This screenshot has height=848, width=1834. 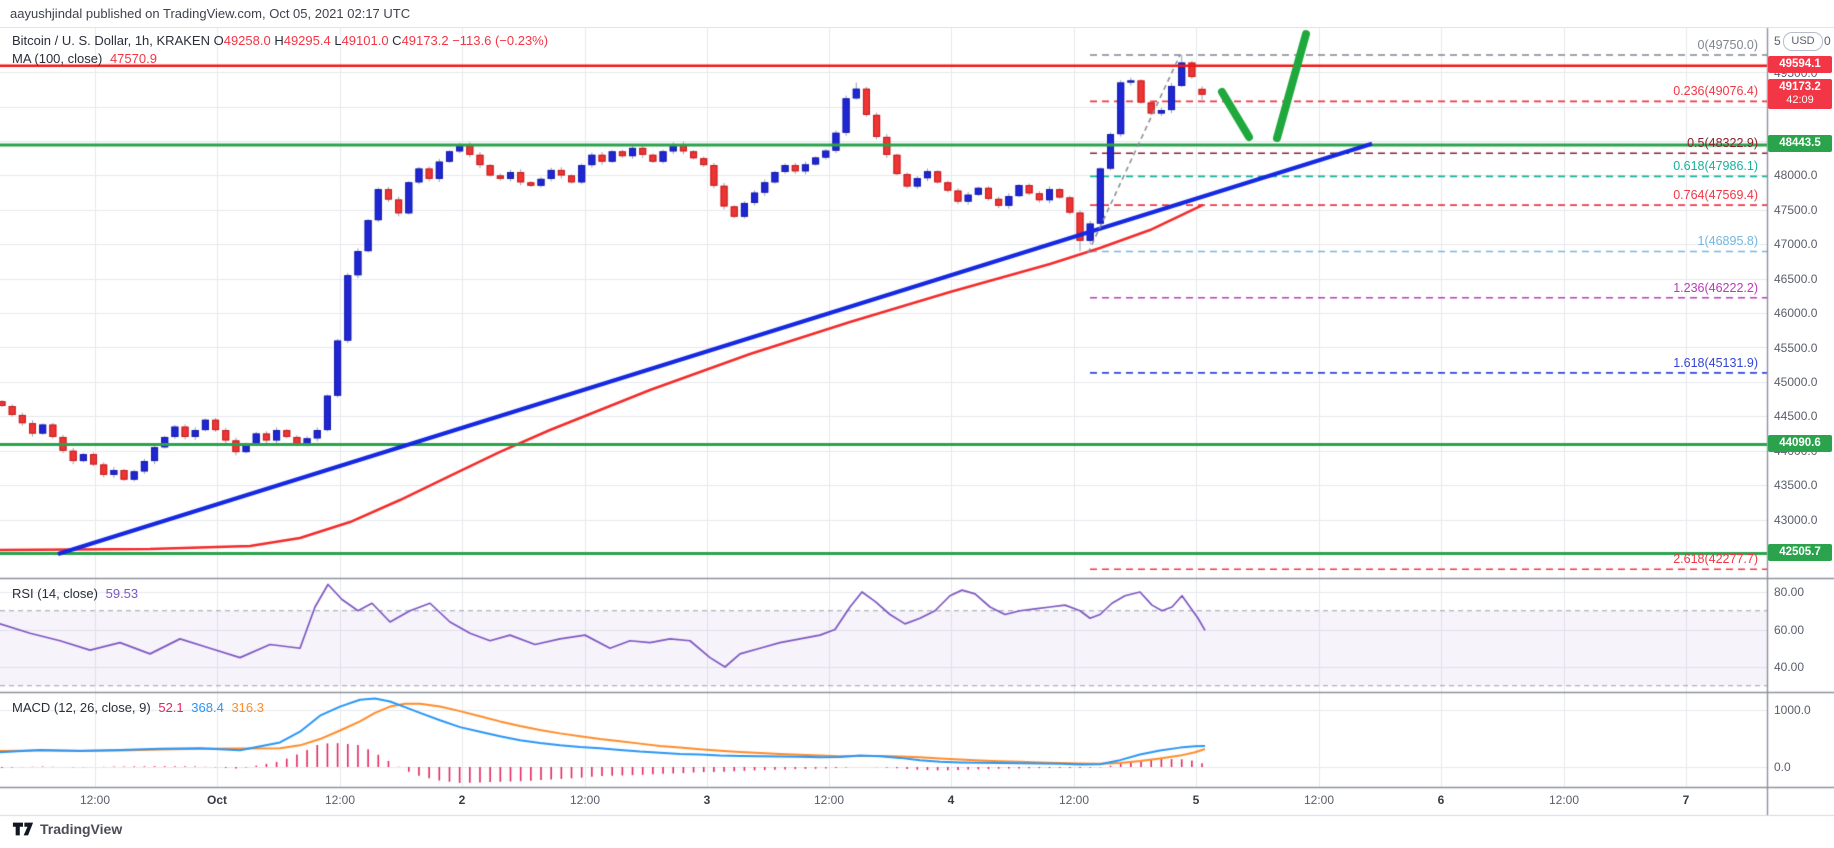 I want to click on fib-level-label: 1.236(46222.2), so click(x=1715, y=287).